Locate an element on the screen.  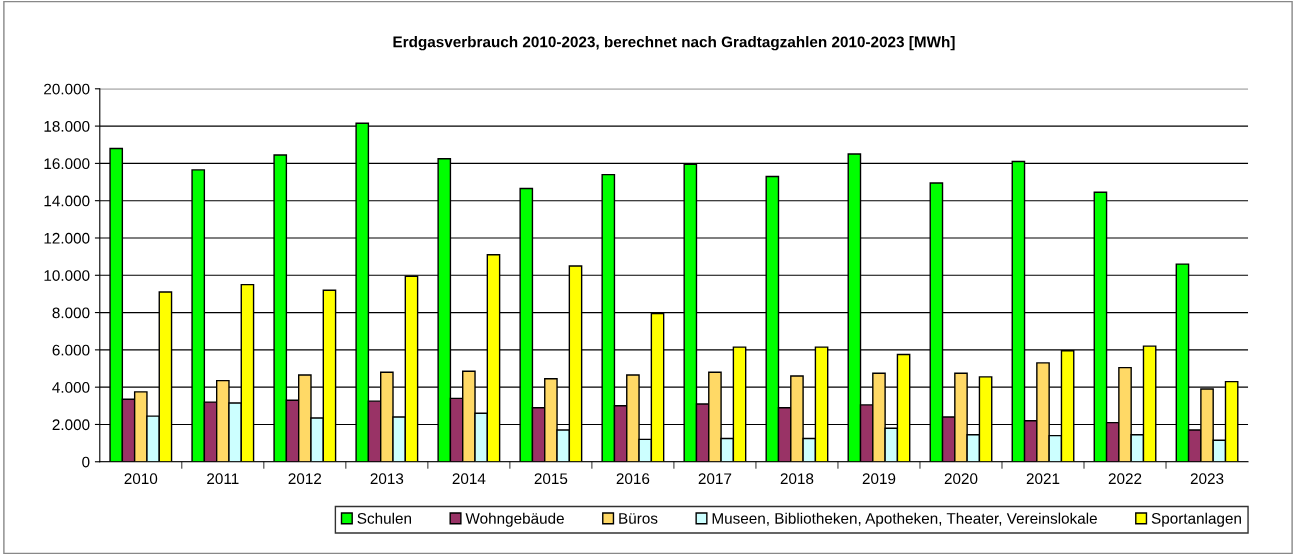
y-tick-label: 0 is located at coordinates (86, 462).